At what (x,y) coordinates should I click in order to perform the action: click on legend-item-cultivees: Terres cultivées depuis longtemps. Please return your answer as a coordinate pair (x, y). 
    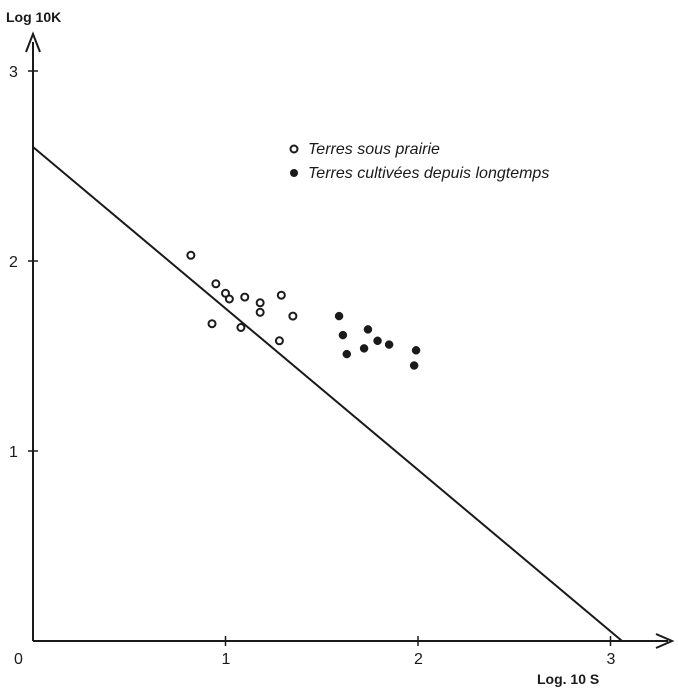
    Looking at the image, I should click on (419, 173).